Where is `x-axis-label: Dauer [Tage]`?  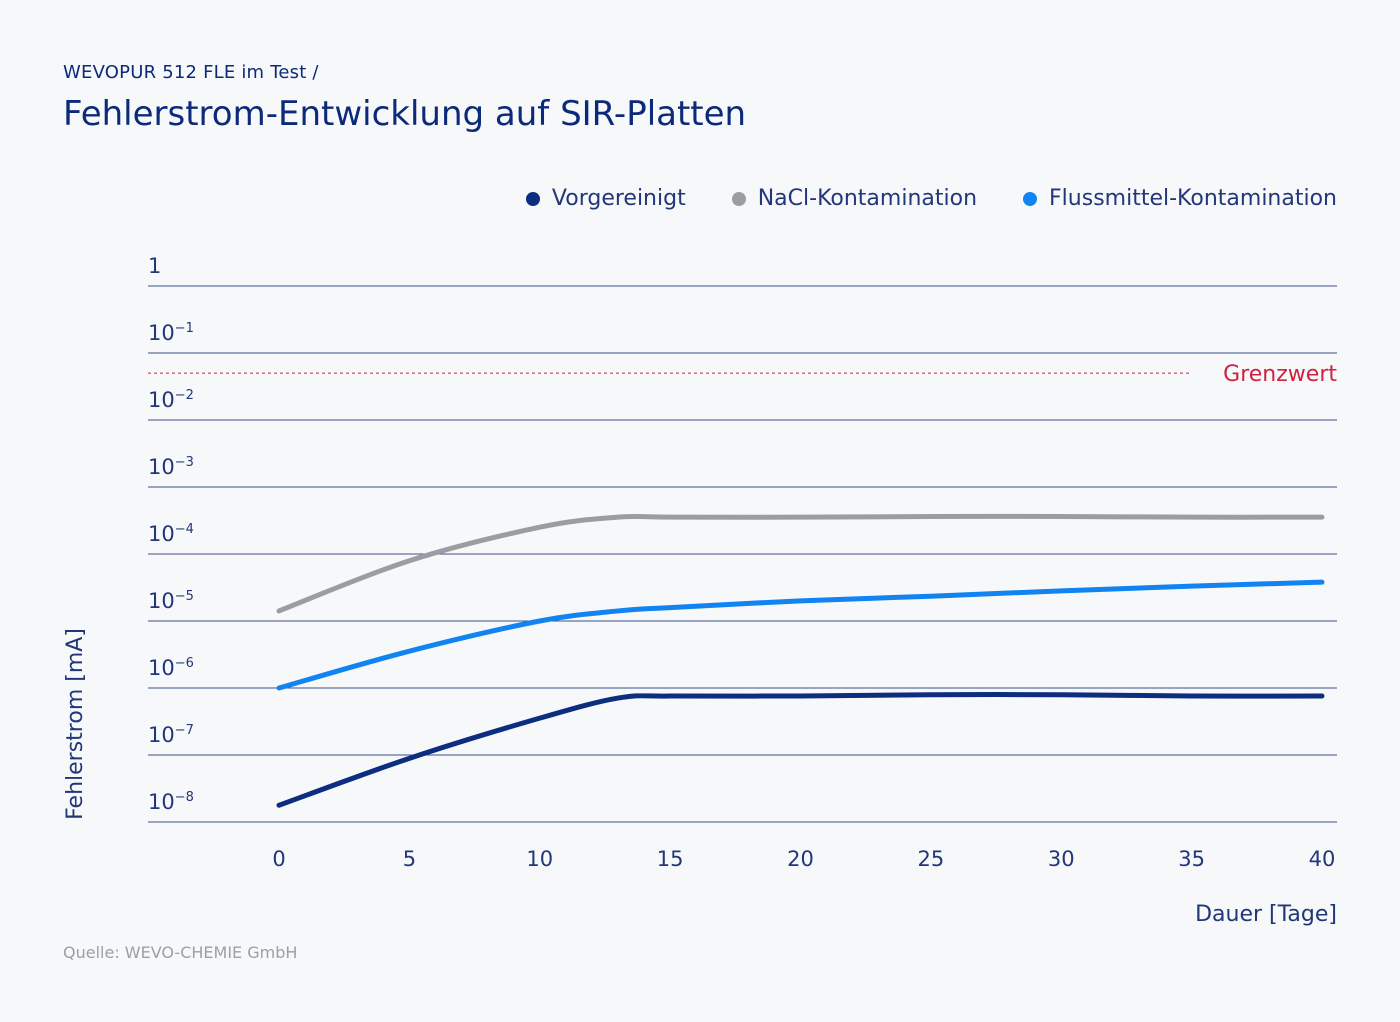
x-axis-label: Dauer [Tage] is located at coordinates (1266, 914).